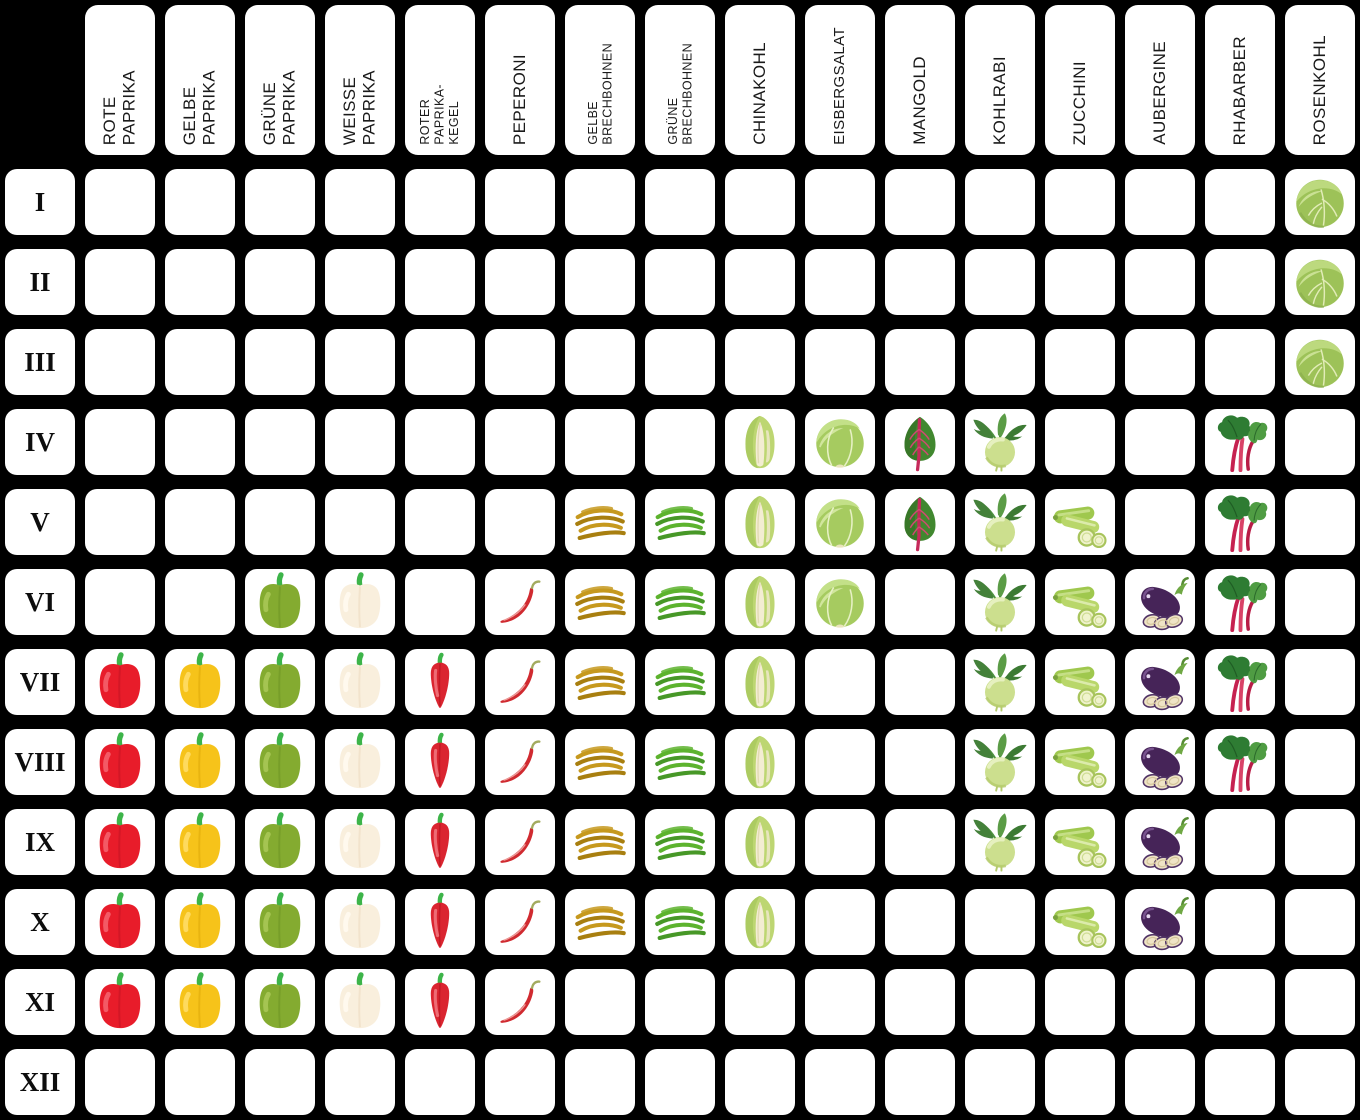  What do you see at coordinates (359, 107) in the screenshot?
I see `column-header-label: WEISSE PAPRIKA` at bounding box center [359, 107].